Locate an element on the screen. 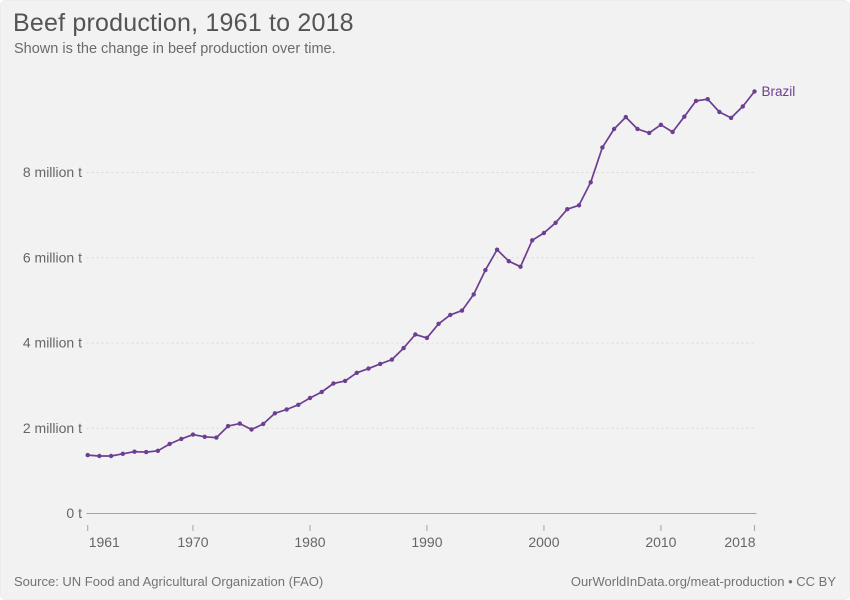  x-axis-tick-label: 1990 is located at coordinates (426, 542).